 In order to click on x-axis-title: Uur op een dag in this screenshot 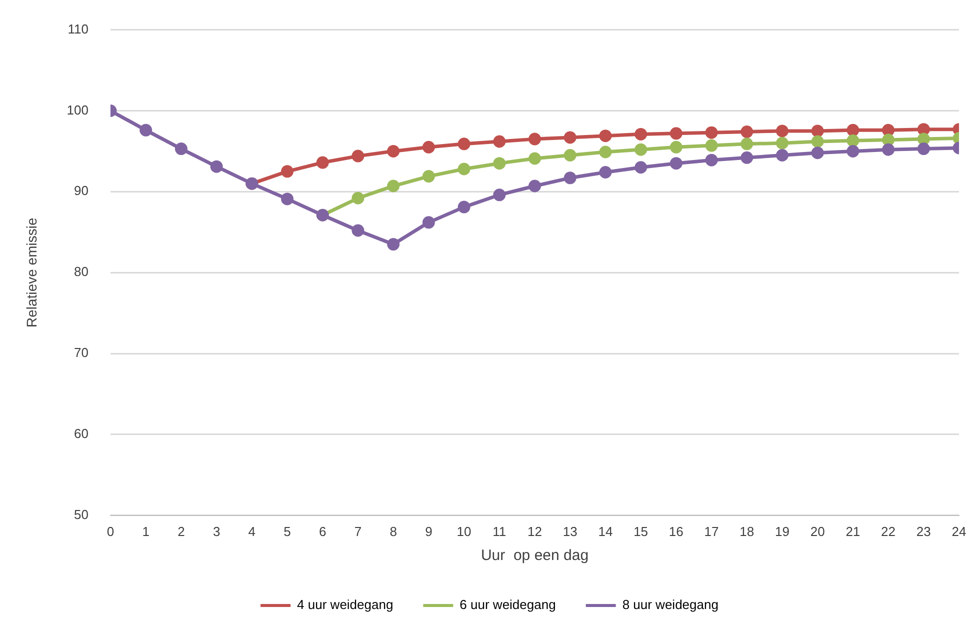, I will do `click(534, 555)`.